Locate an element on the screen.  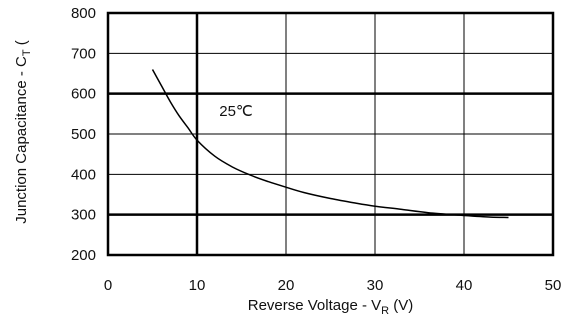
x-tick-label: 40 is located at coordinates (464, 285).